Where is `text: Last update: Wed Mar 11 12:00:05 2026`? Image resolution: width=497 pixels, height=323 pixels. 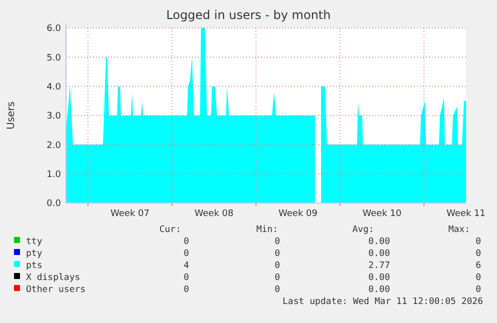
text: Last update: Wed Mar 11 12:00:05 2026 is located at coordinates (382, 302).